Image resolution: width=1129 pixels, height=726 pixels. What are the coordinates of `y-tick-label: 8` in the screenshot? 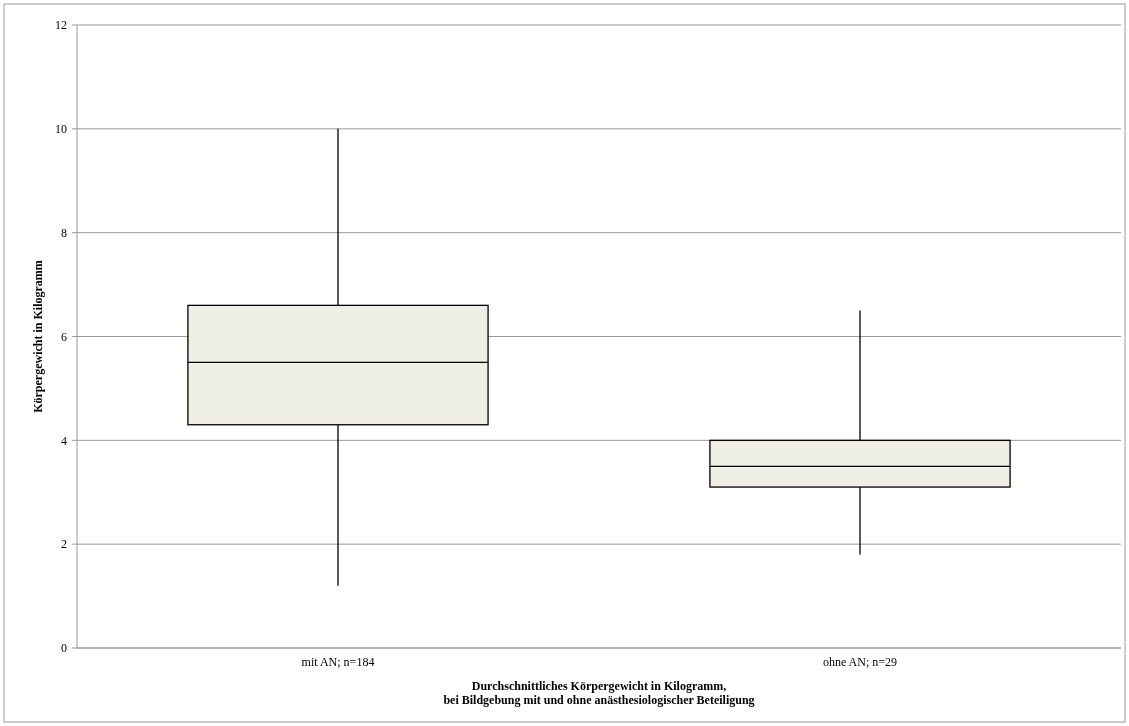 It's located at (64, 232).